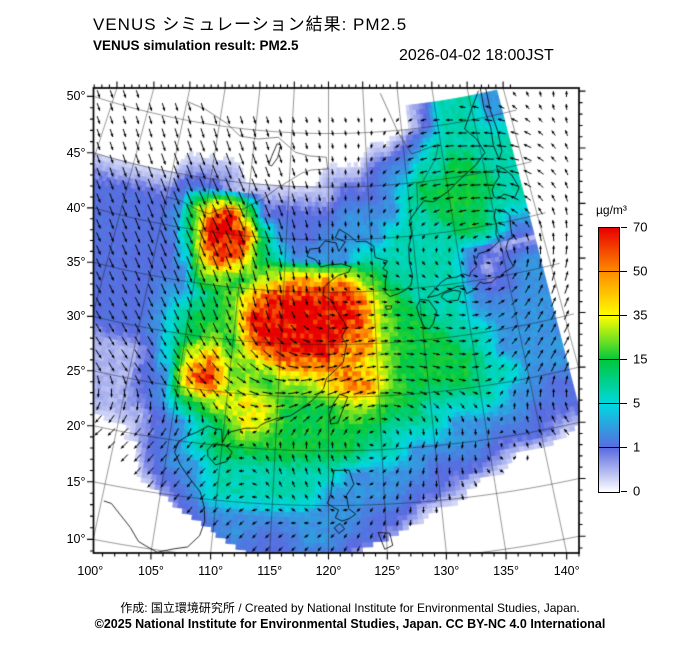 This screenshot has height=649, width=700. What do you see at coordinates (387, 571) in the screenshot?
I see `lon-tick-label: 125°` at bounding box center [387, 571].